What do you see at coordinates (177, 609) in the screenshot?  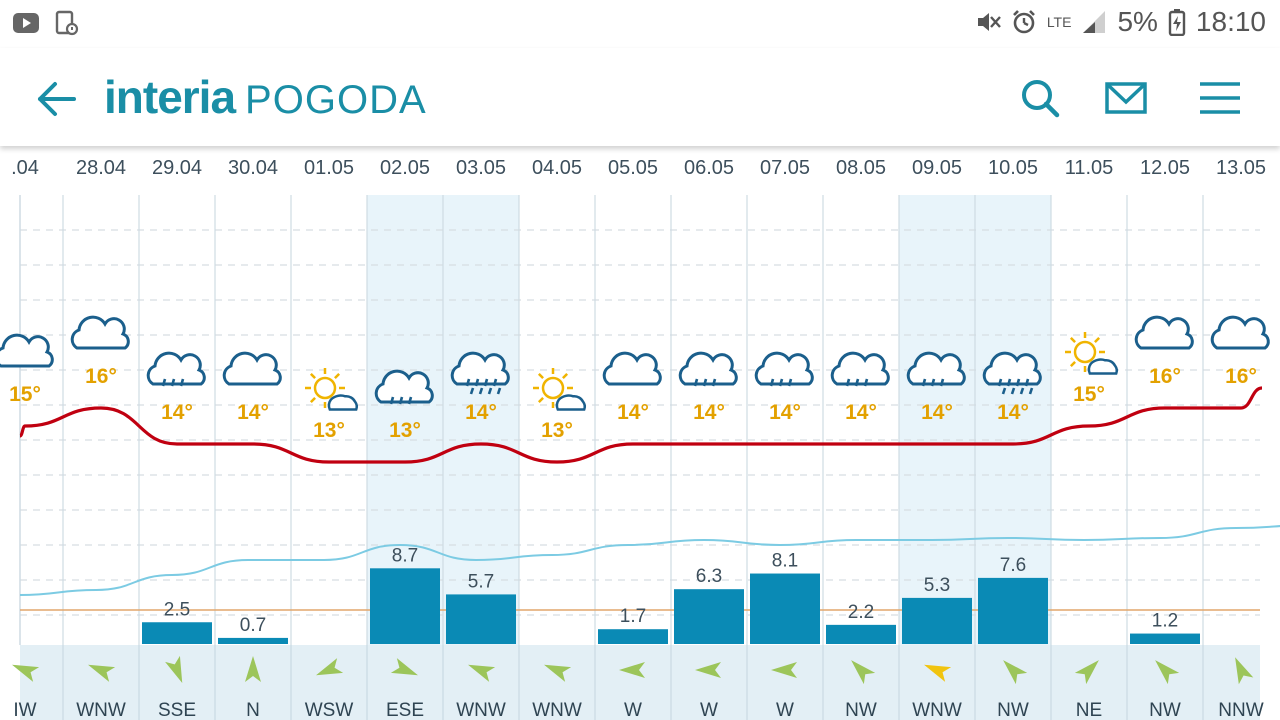 I see `precipitation-value: 2.5` at bounding box center [177, 609].